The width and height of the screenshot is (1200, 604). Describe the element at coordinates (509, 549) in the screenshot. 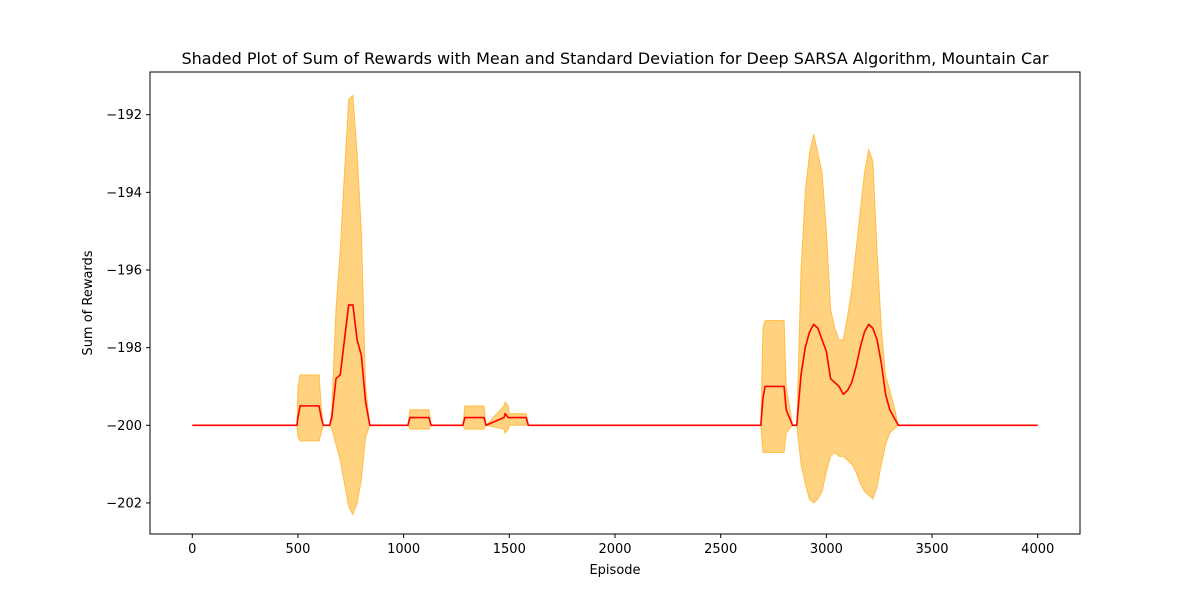

I see `x-tick-label: 1500` at that location.